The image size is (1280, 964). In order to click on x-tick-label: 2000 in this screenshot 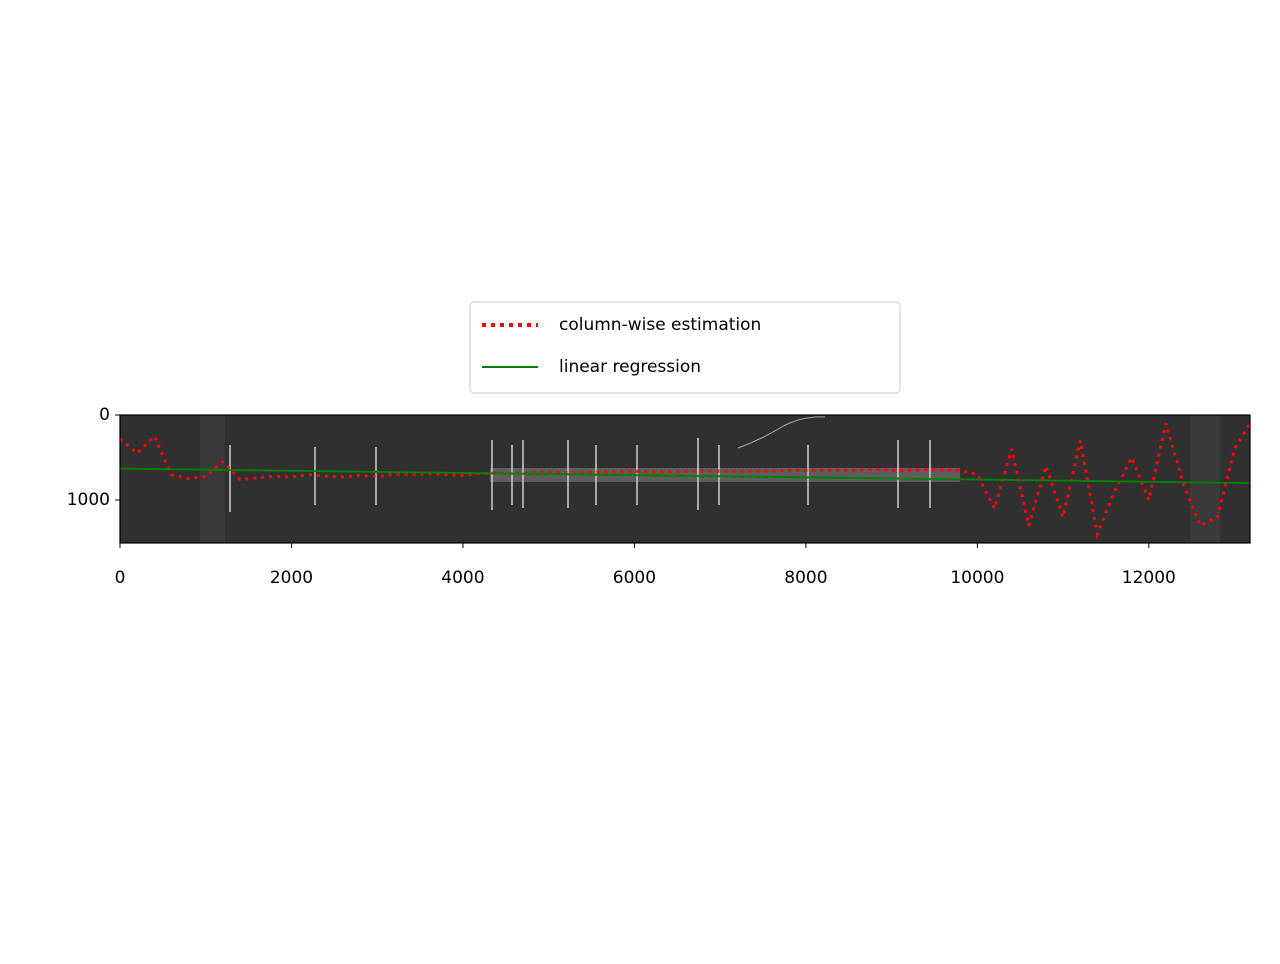, I will do `click(291, 578)`.